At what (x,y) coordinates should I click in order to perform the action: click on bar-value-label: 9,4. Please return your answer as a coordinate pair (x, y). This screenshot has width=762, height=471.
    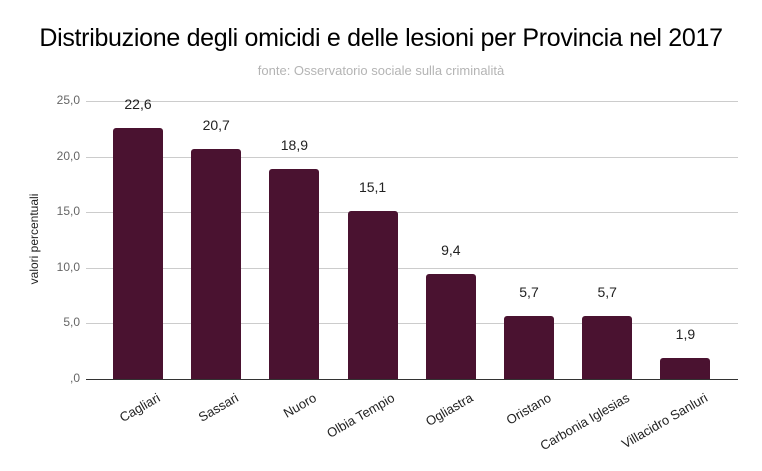
    Looking at the image, I should click on (451, 250).